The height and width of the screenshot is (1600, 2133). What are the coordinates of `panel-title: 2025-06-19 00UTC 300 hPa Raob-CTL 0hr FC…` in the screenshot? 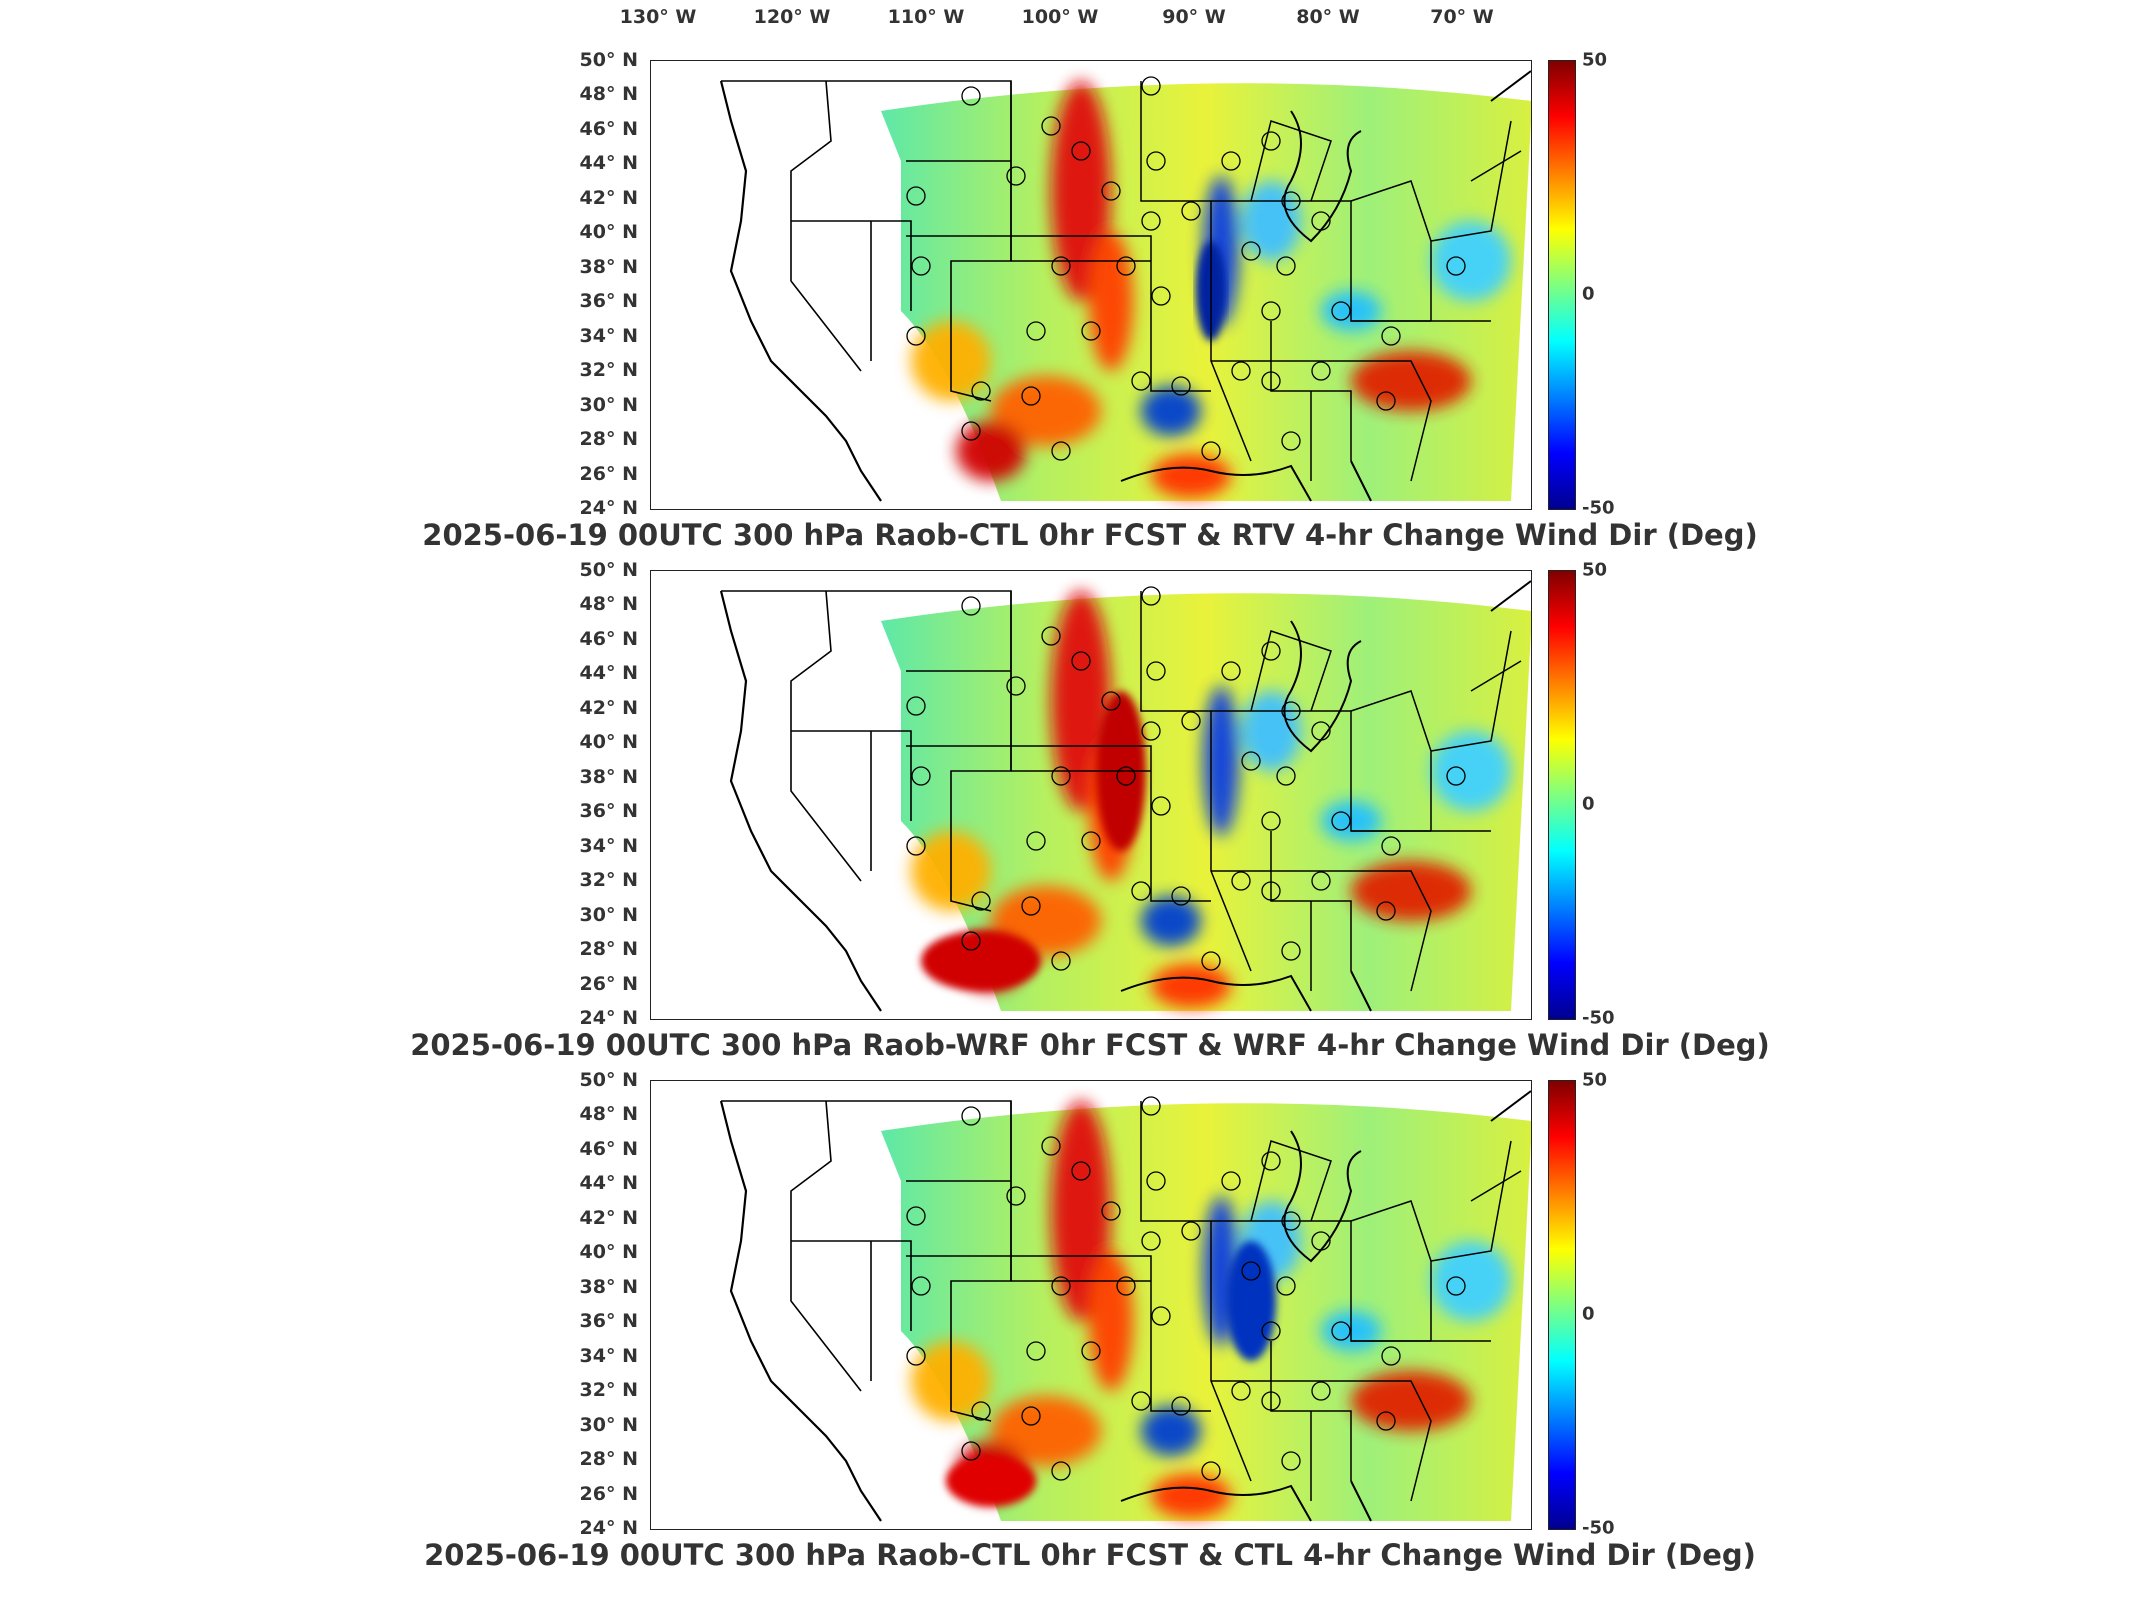 It's located at (1090, 1555).